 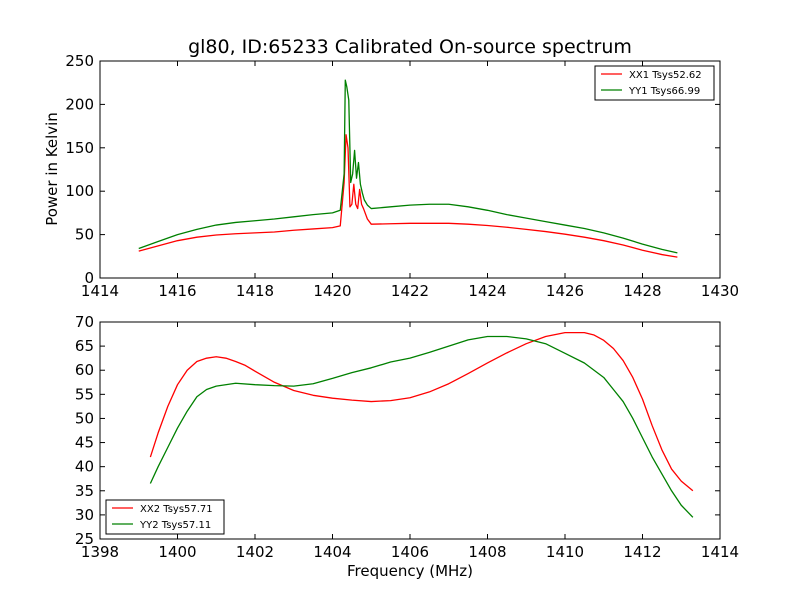 What do you see at coordinates (487, 291) in the screenshot?
I see `top-x-tick-label: 1424` at bounding box center [487, 291].